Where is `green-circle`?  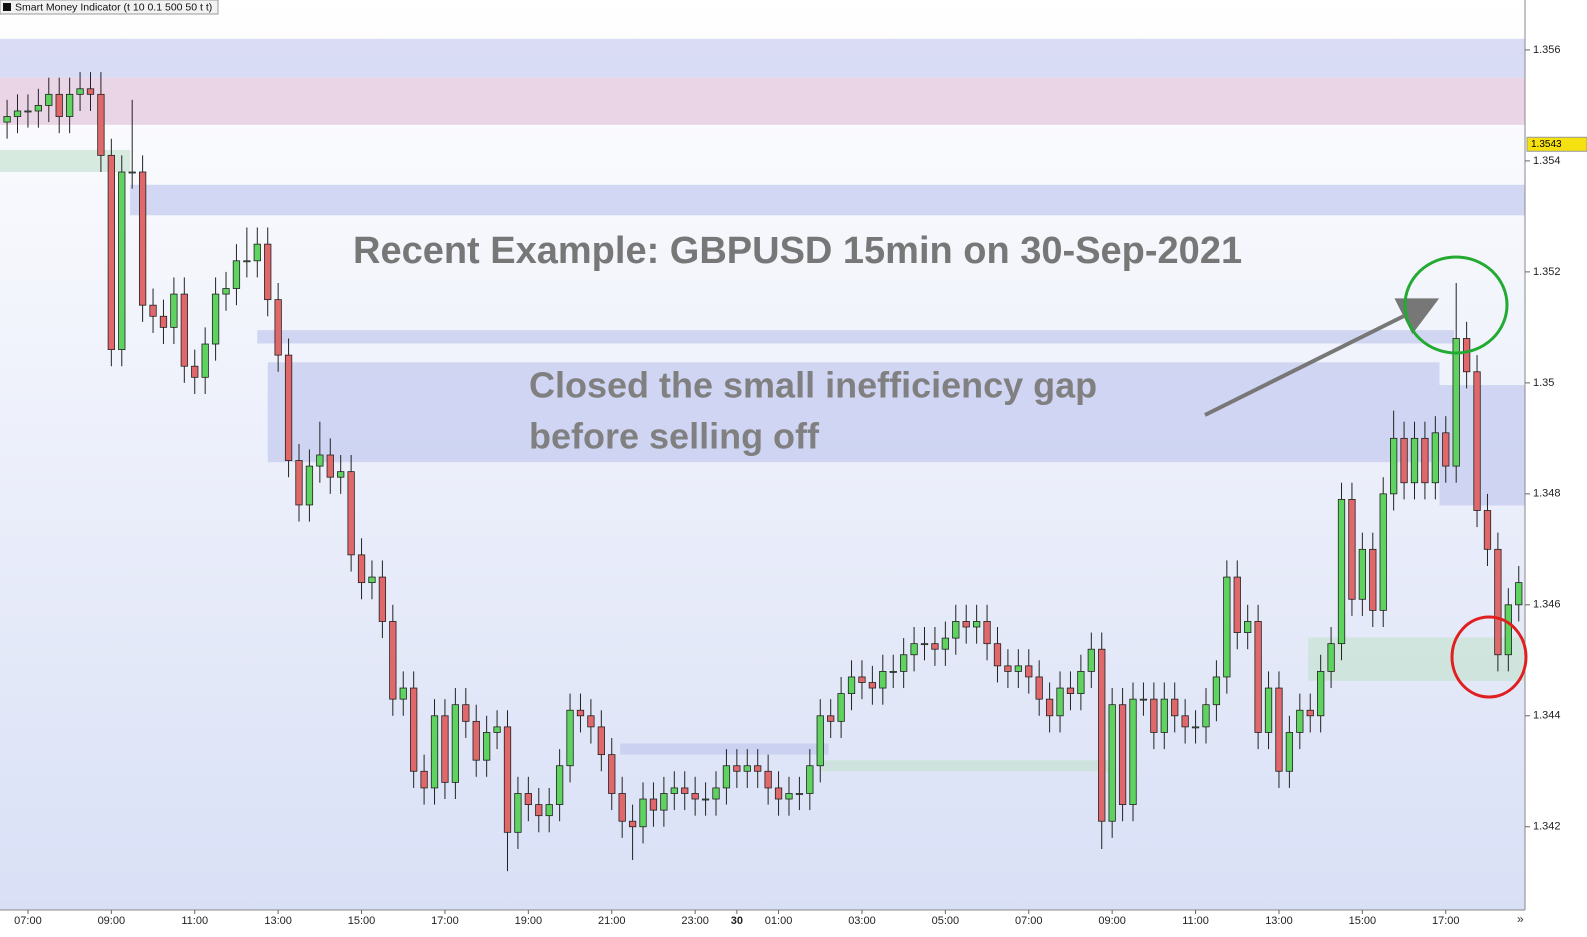 green-circle is located at coordinates (1456, 305).